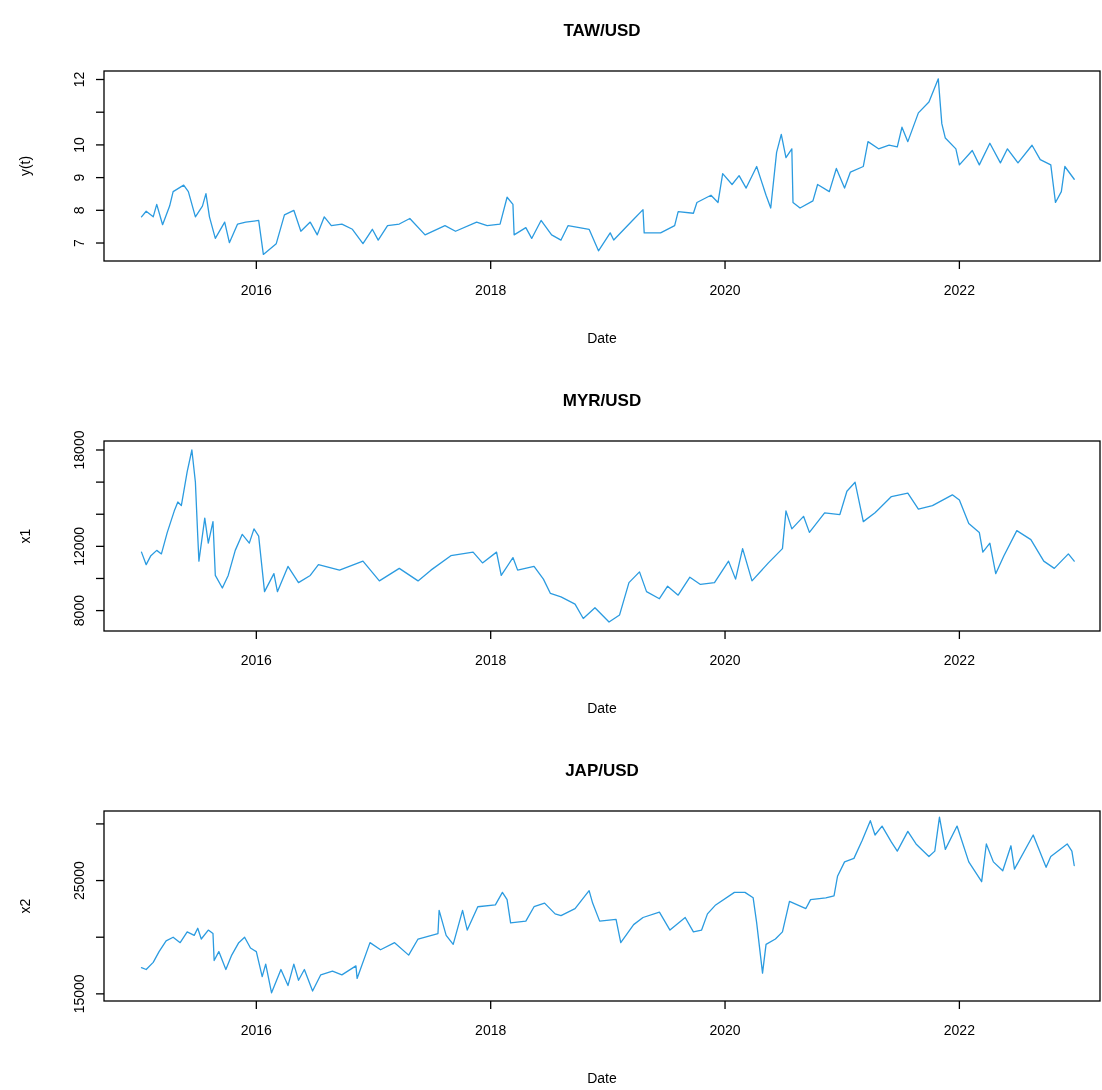  I want to click on y-tick-label: 8, so click(79, 210).